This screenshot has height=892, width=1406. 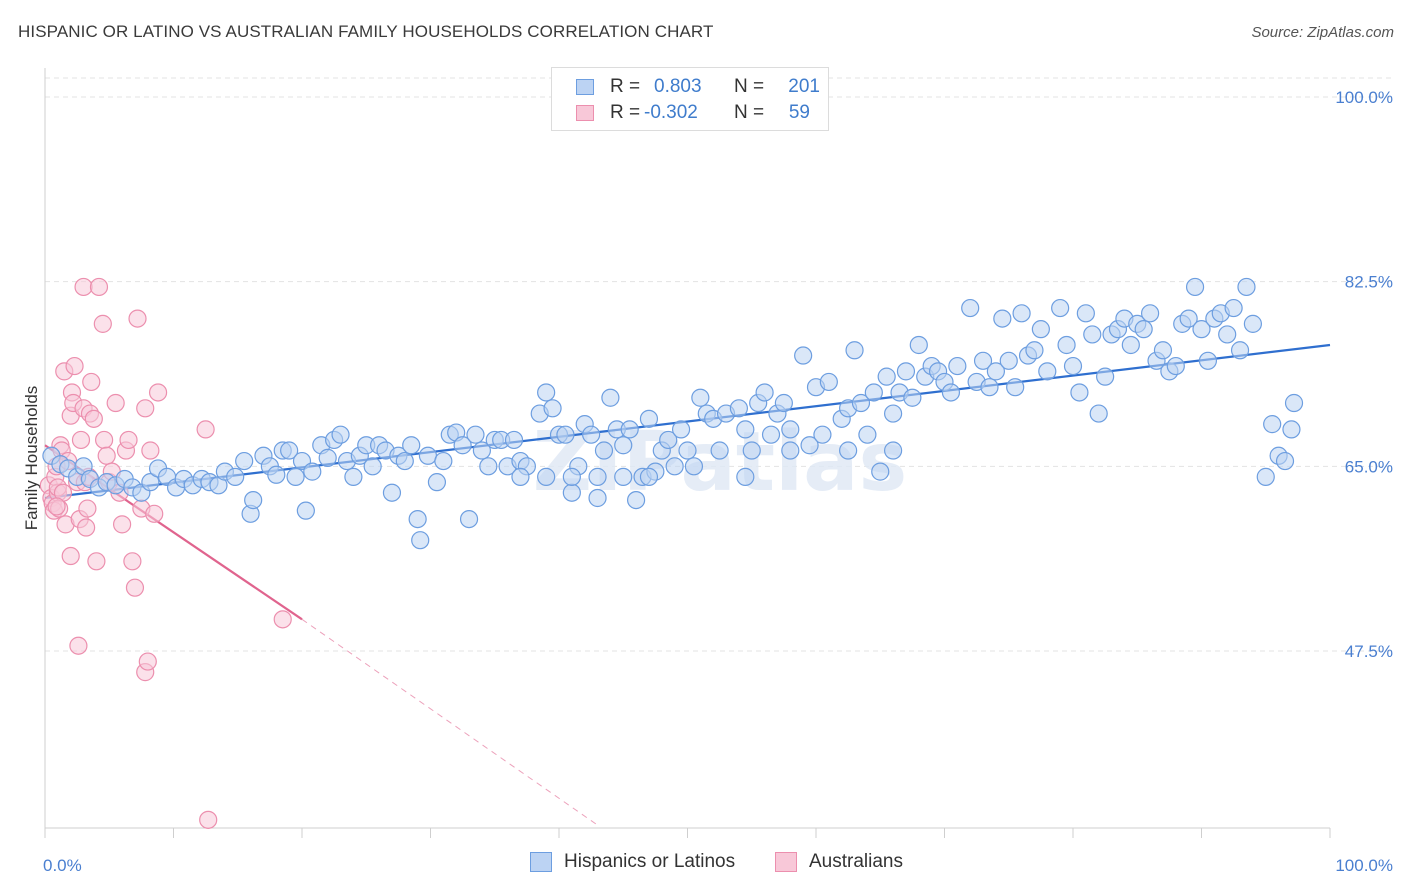 What do you see at coordinates (1364, 865) in the screenshot?
I see `x-tick-label: 100.0%` at bounding box center [1364, 865].